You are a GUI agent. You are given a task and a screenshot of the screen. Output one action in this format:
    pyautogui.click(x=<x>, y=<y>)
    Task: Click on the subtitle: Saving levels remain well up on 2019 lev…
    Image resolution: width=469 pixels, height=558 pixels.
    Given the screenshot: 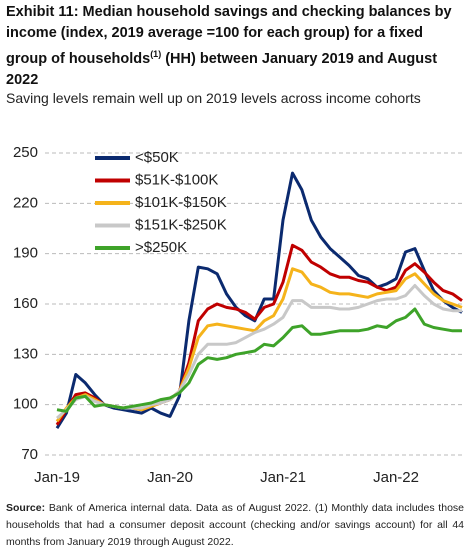 What is the action you would take?
    pyautogui.click(x=213, y=98)
    